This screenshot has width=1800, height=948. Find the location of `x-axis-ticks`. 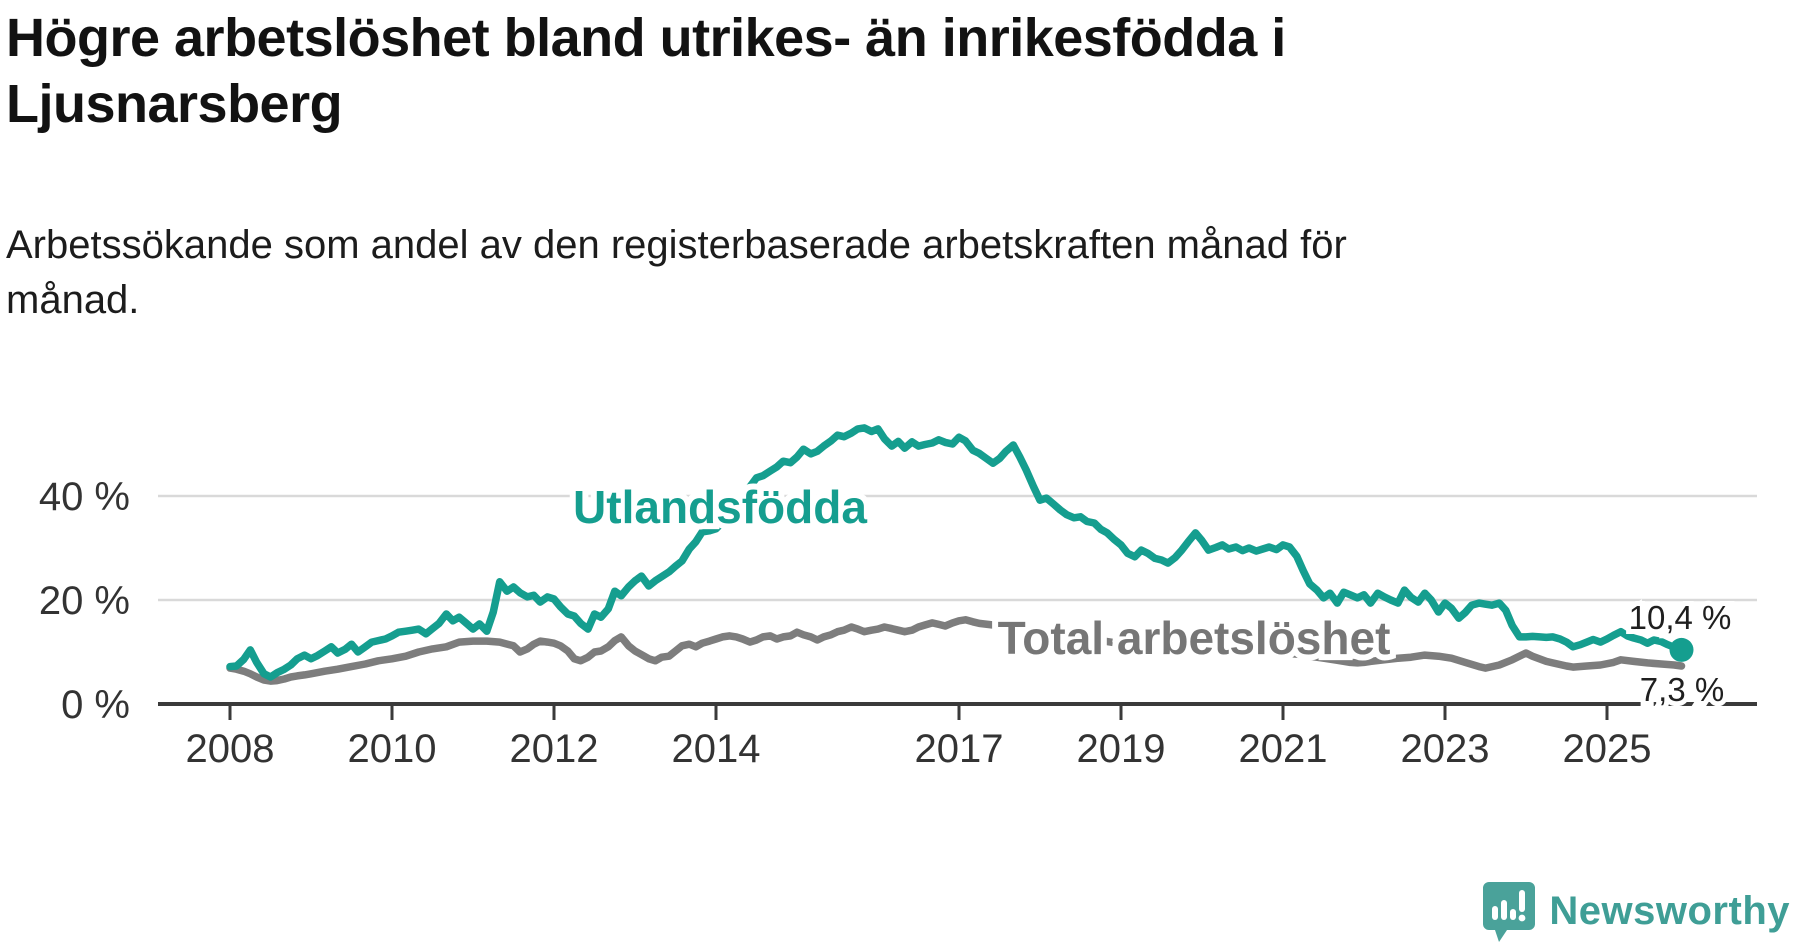

x-axis-ticks is located at coordinates (918, 713).